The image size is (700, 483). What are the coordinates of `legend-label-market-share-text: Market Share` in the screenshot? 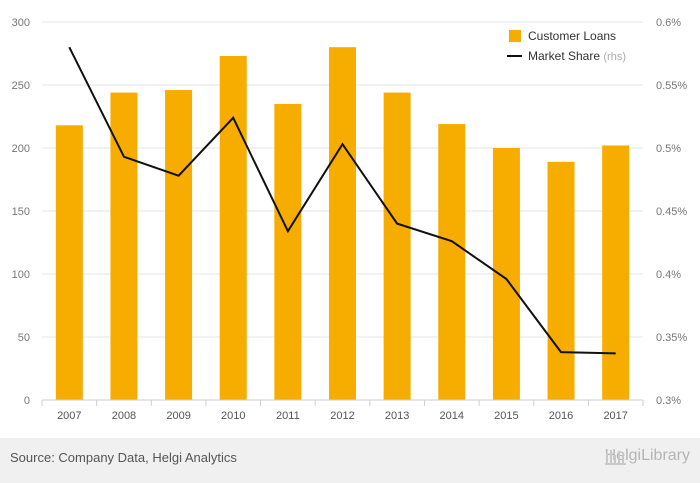 It's located at (565, 56).